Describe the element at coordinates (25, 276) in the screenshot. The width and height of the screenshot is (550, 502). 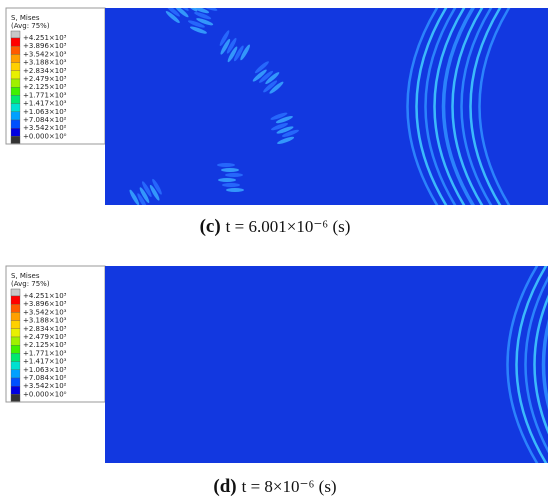
I see `legend-title: S, Mises` at that location.